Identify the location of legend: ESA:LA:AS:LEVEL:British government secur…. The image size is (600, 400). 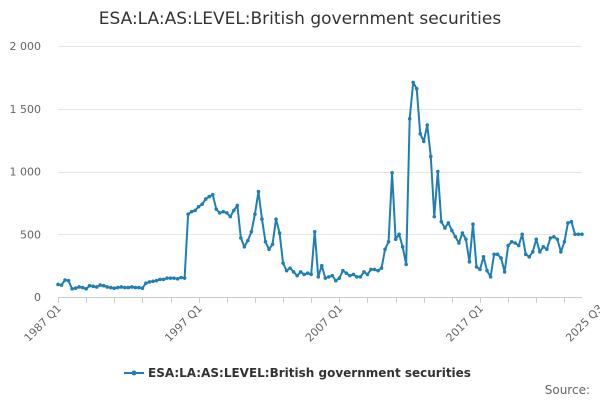
(297, 373).